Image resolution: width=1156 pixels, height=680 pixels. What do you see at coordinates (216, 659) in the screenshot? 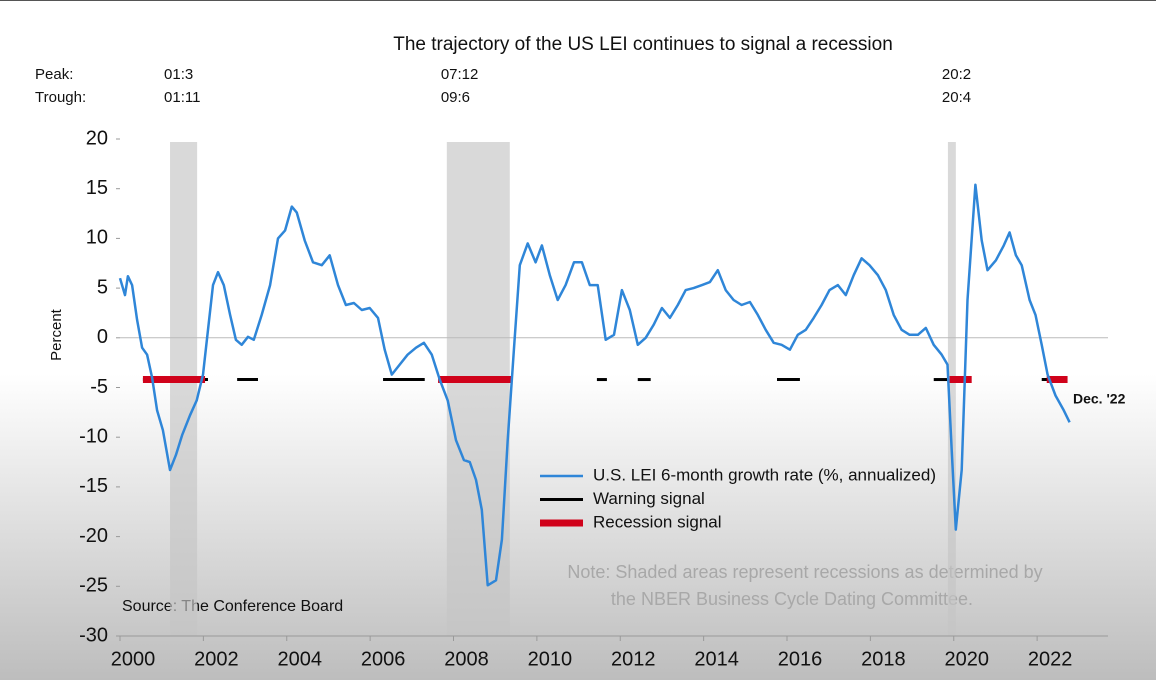
I see `x-tick-label: 2002` at bounding box center [216, 659].